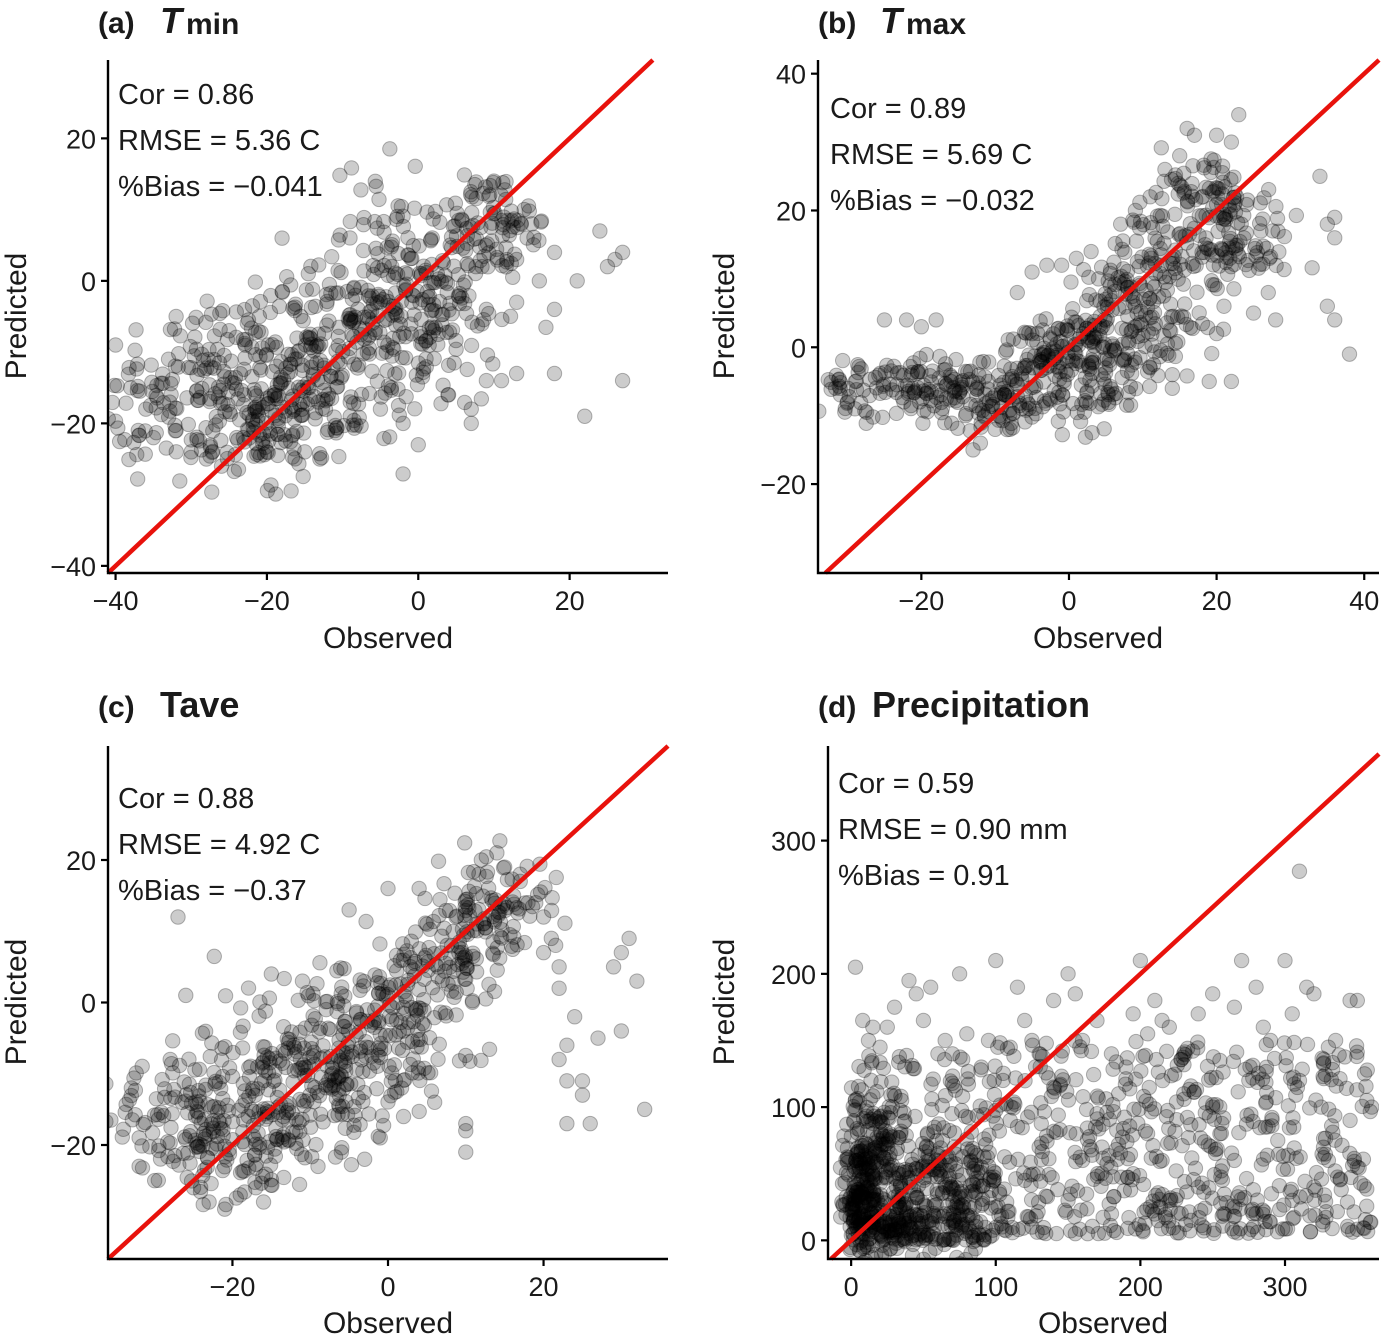  Describe the element at coordinates (16, 316) in the screenshot. I see `y-axis-title: Predicted` at that location.